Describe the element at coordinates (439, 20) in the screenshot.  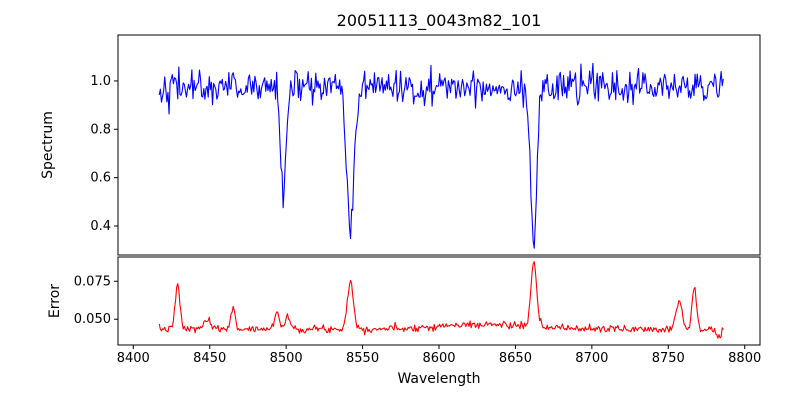
I see `chart-title: 20051113_0043m82_101` at that location.